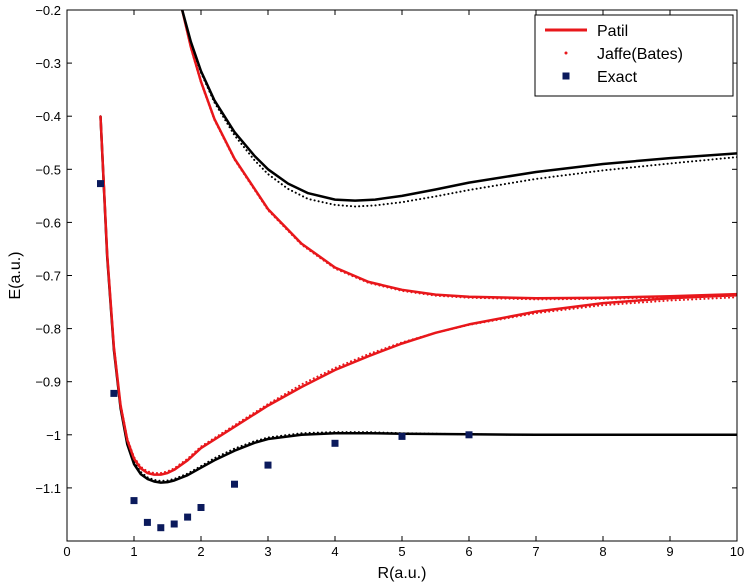 This screenshot has height=587, width=747. What do you see at coordinates (48, 276) in the screenshot?
I see `y-tick-label: −0.7` at bounding box center [48, 276].